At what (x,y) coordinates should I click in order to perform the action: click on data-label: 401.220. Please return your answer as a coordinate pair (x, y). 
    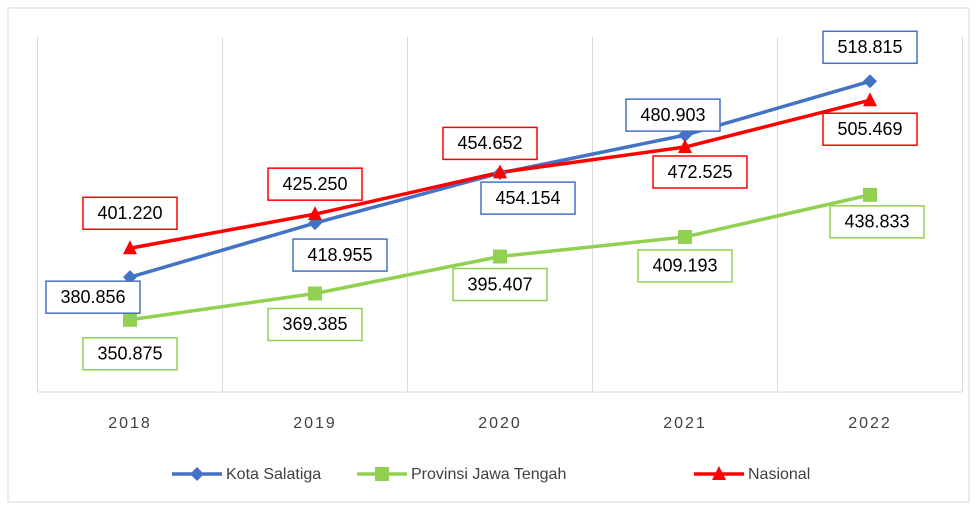
    Looking at the image, I should click on (129, 213).